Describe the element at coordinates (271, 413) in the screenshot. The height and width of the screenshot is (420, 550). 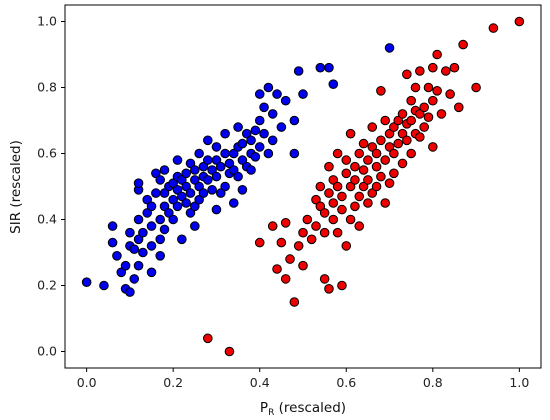
I see `x-axis-label-subscript: R` at that location.